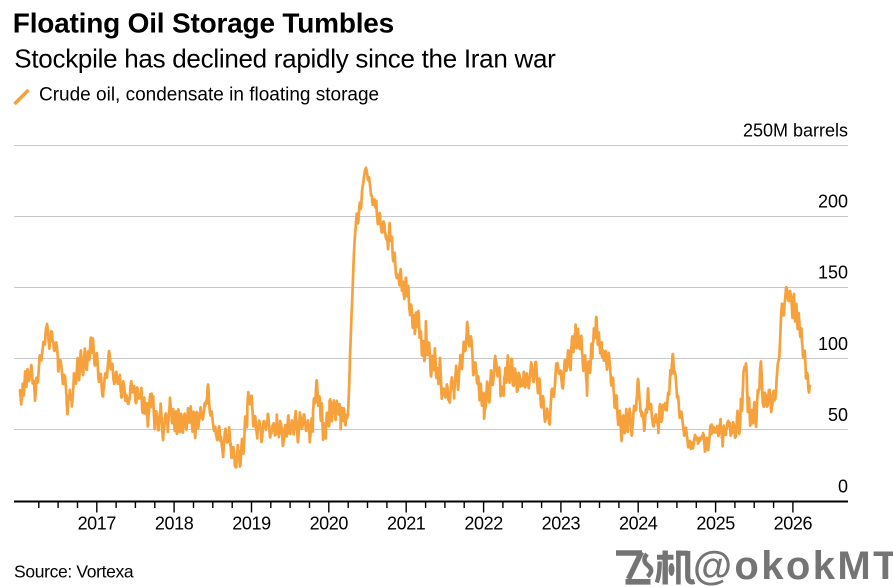  Describe the element at coordinates (793, 524) in the screenshot. I see `svg-text: 2026` at that location.